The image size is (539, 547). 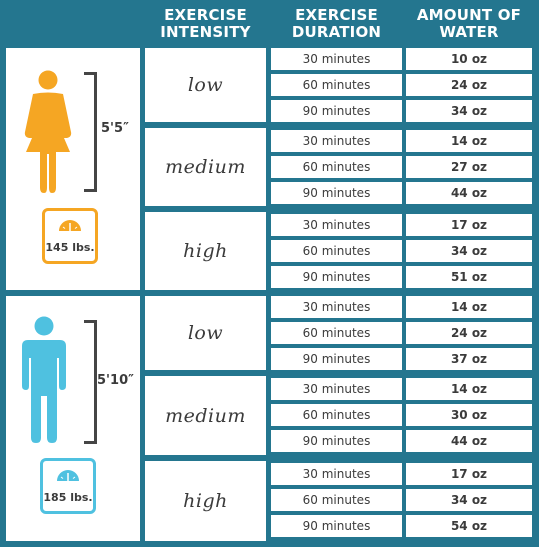 What do you see at coordinates (469, 277) in the screenshot?
I see `water-amount-cell: 51 oz` at bounding box center [469, 277].